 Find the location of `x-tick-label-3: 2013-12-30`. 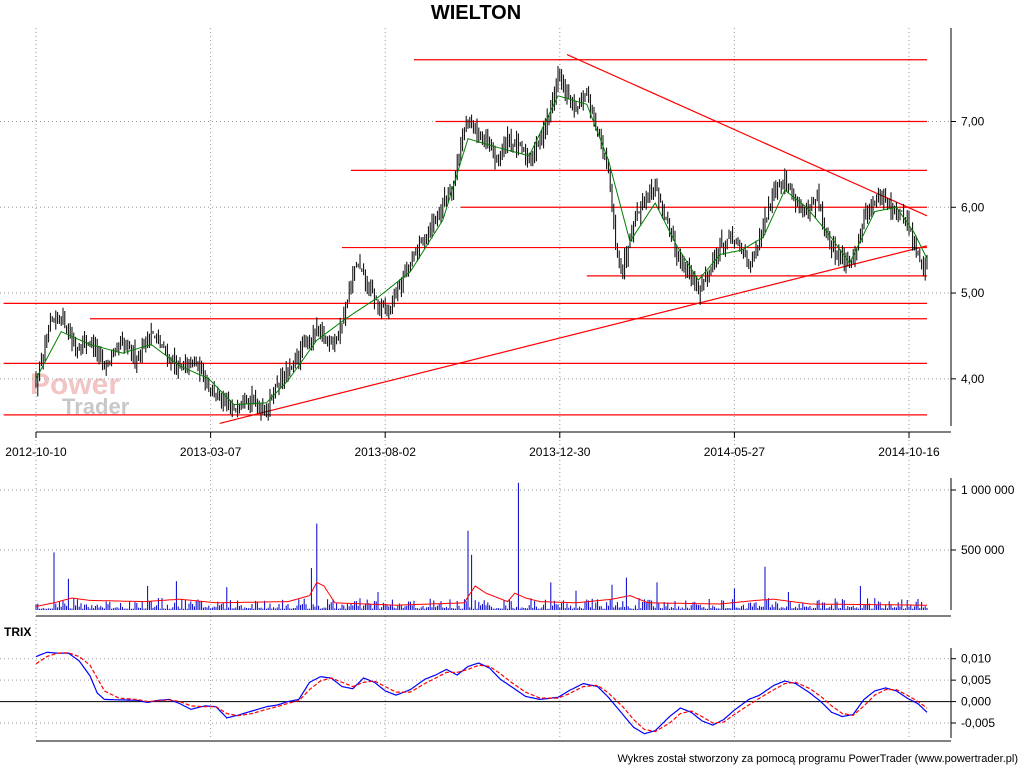

x-tick-label-3: 2013-12-30 is located at coordinates (560, 452).